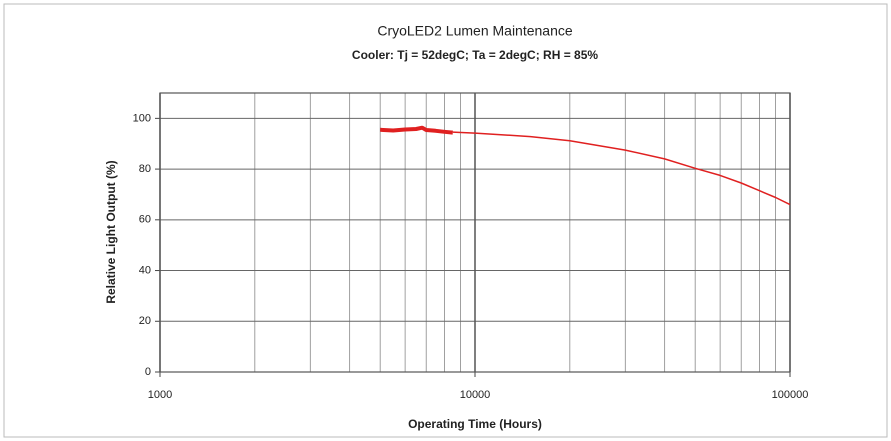 The image size is (891, 441). Describe the element at coordinates (142, 118) in the screenshot. I see `y-tick-label: 100` at that location.